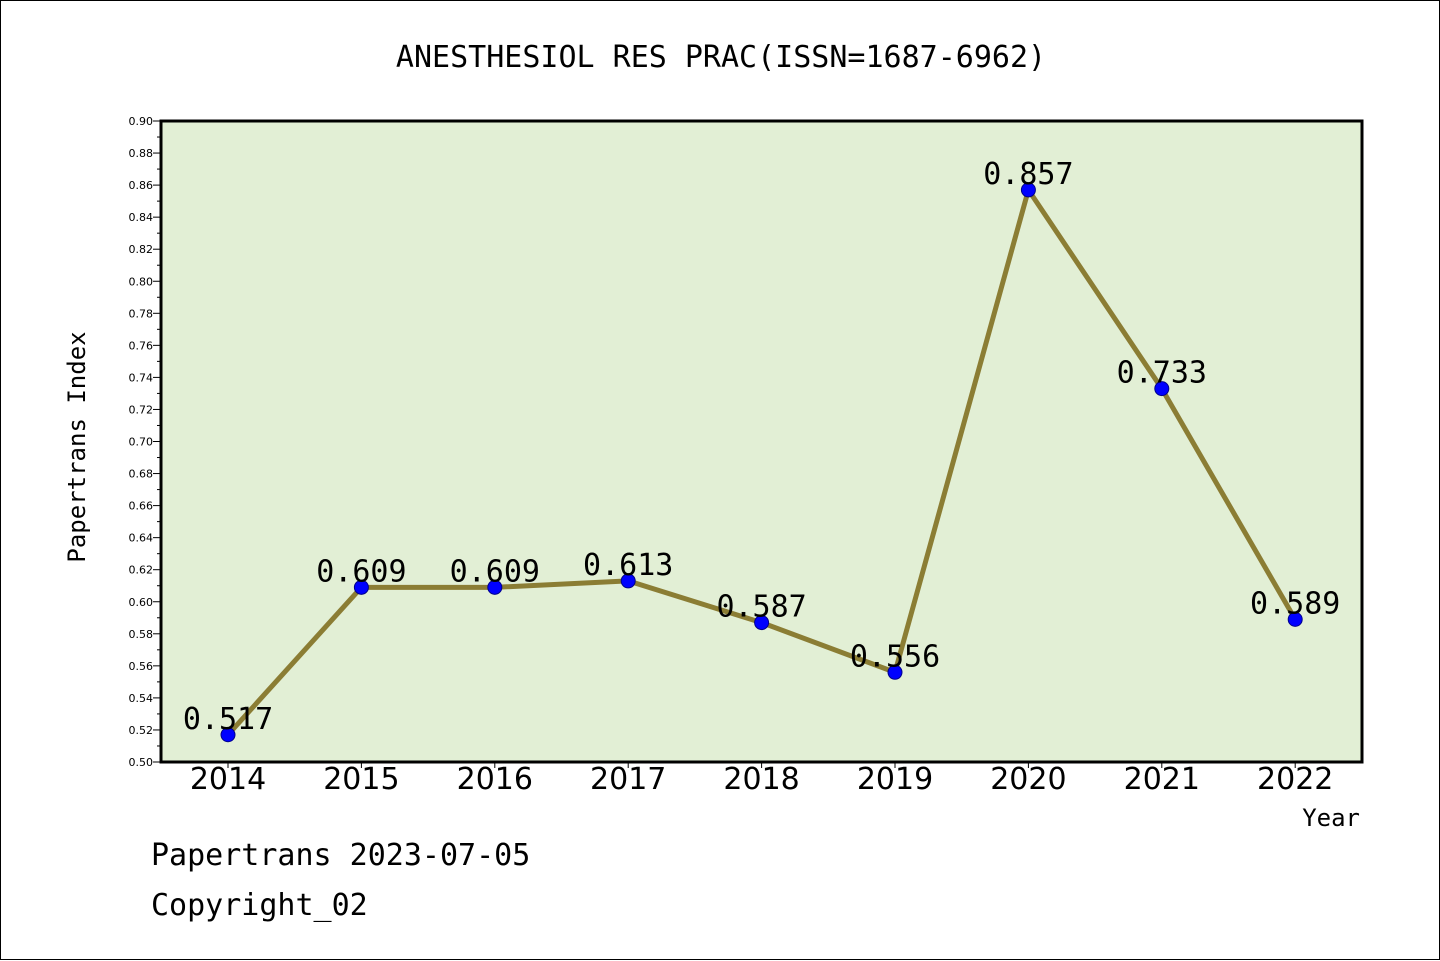 This screenshot has width=1440, height=961. I want to click on x-axis-label: Year, so click(1331, 818).